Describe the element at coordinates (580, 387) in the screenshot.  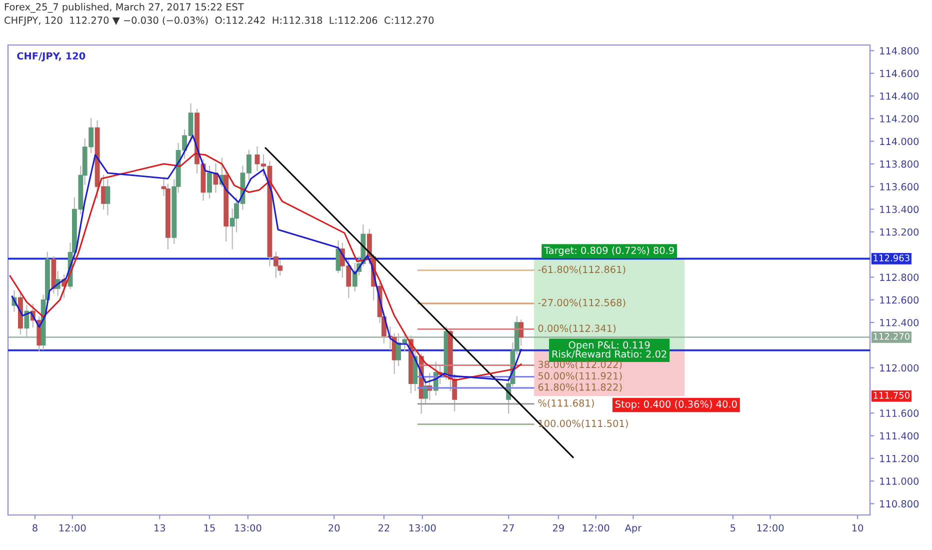
I see `annotation: 61.80%(111.822)` at that location.